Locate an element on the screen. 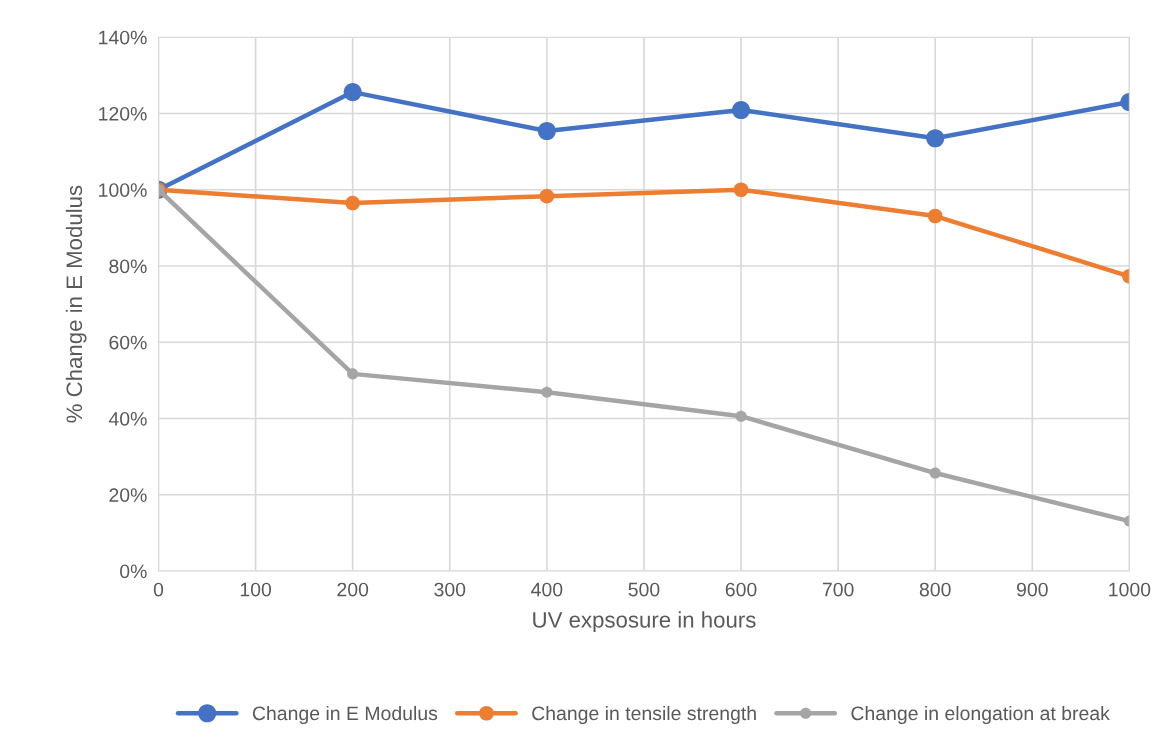 This screenshot has height=744, width=1174. y-tick-label: 120% is located at coordinates (123, 113).